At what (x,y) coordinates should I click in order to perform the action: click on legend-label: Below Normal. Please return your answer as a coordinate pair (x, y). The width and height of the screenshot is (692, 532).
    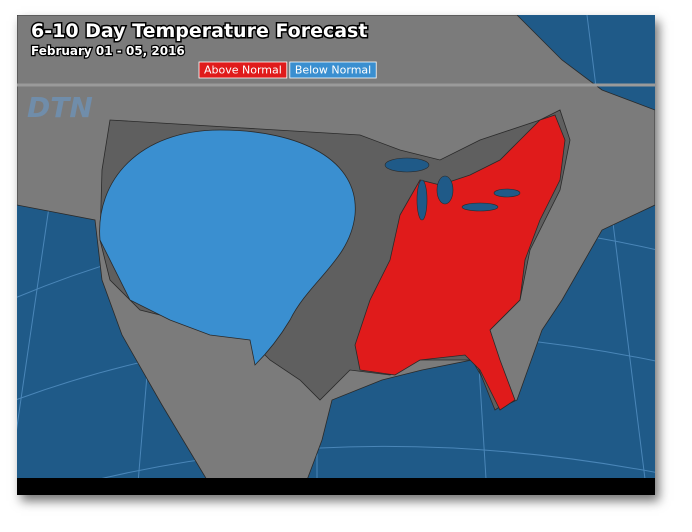
    Looking at the image, I should click on (333, 70).